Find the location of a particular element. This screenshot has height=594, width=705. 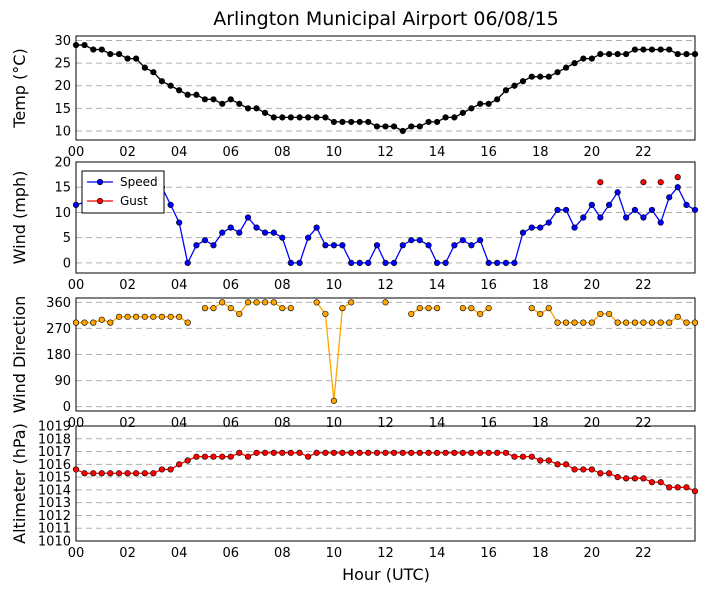

y-tick-label: 10 is located at coordinates (62, 131).